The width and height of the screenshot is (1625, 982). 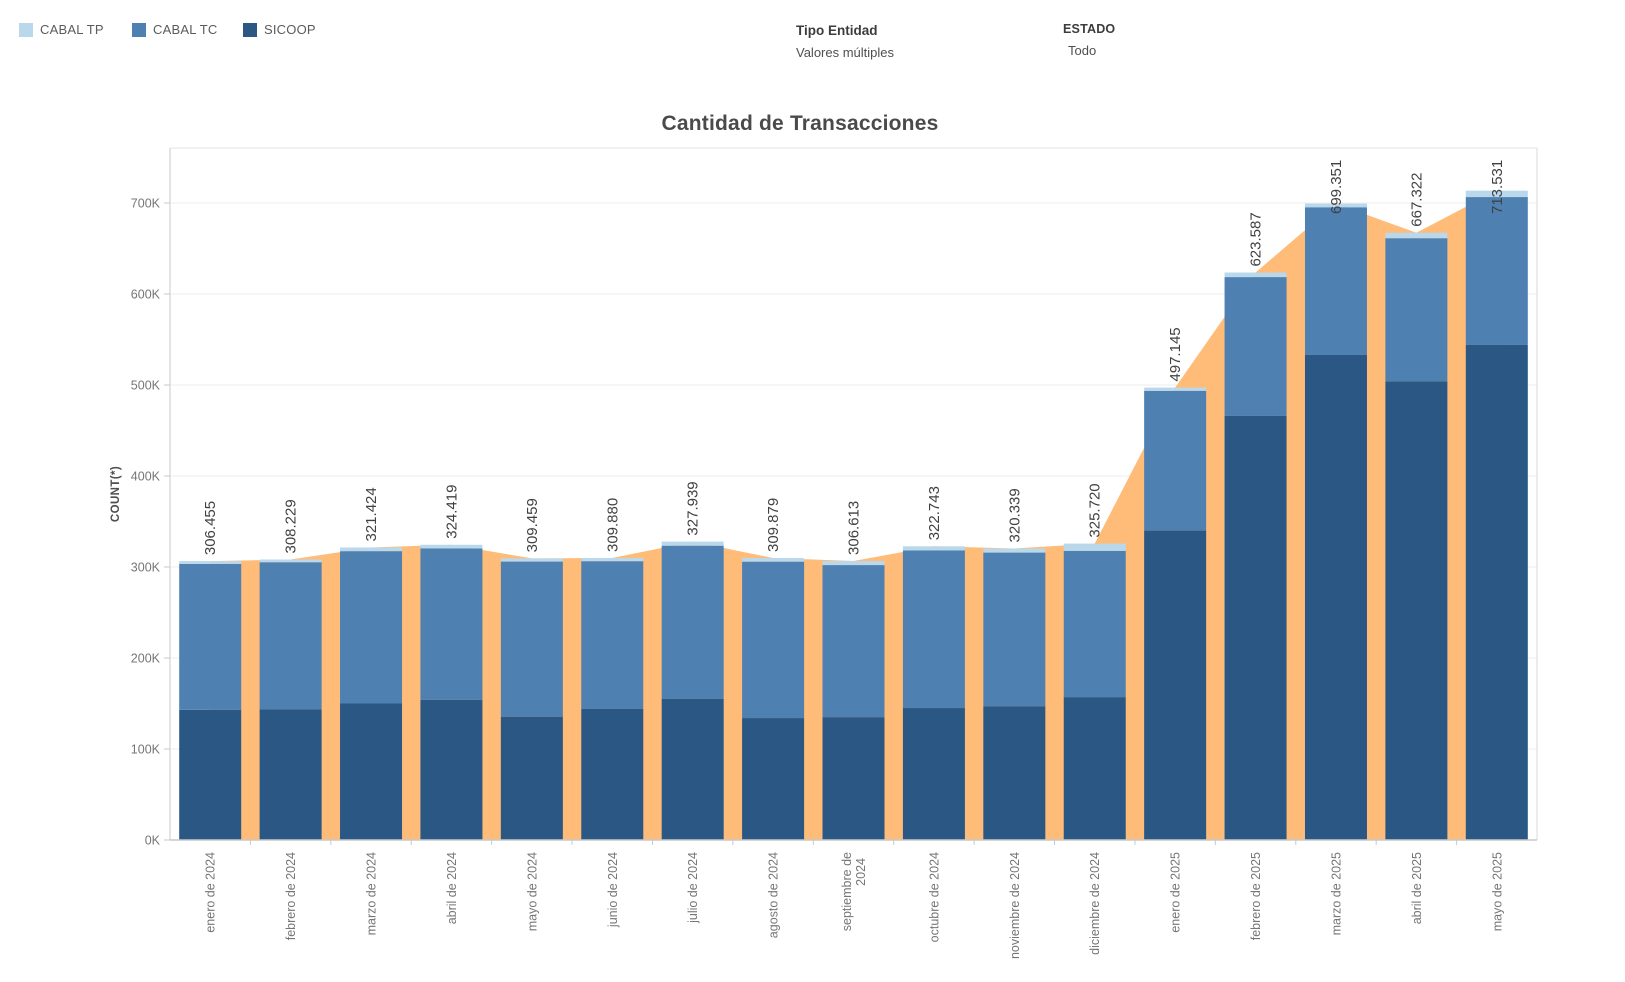 What do you see at coordinates (837, 30) in the screenshot?
I see `filter-tipo-entidad-label: Tipo Entidad` at bounding box center [837, 30].